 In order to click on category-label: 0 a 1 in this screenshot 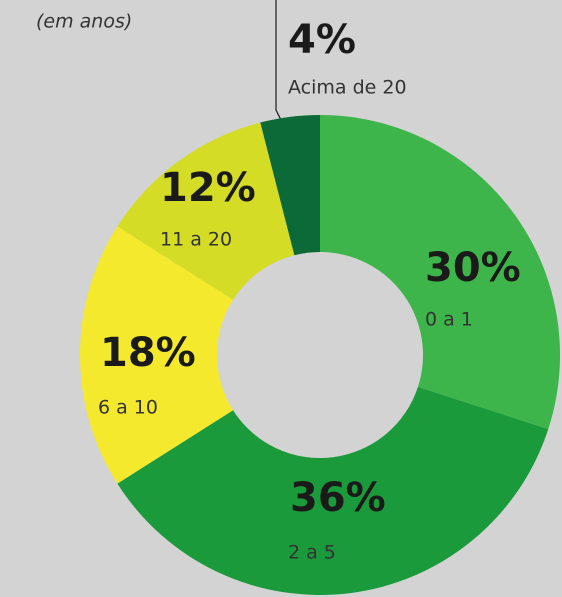, I will do `click(449, 320)`.